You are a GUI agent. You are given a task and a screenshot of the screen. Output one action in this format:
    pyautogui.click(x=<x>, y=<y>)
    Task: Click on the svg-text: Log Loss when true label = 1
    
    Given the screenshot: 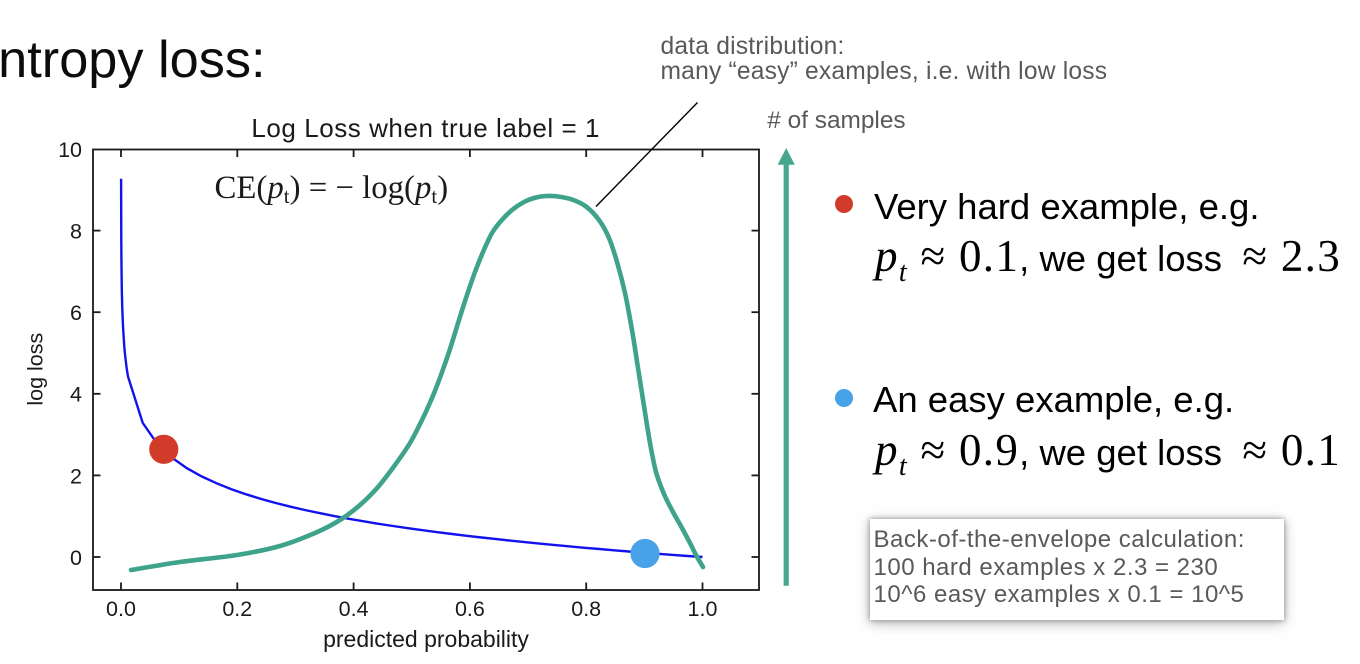 What is the action you would take?
    pyautogui.click(x=425, y=128)
    